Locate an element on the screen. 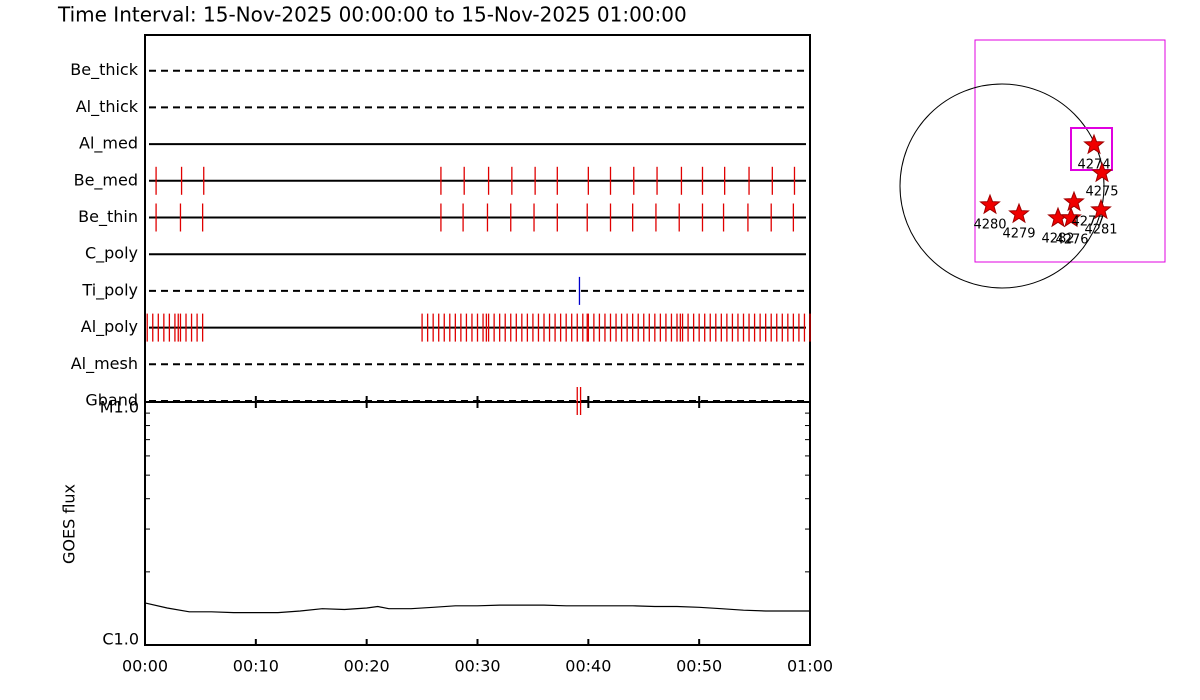 The image size is (1200, 700). x-tick-label: 00:10 is located at coordinates (256, 666).